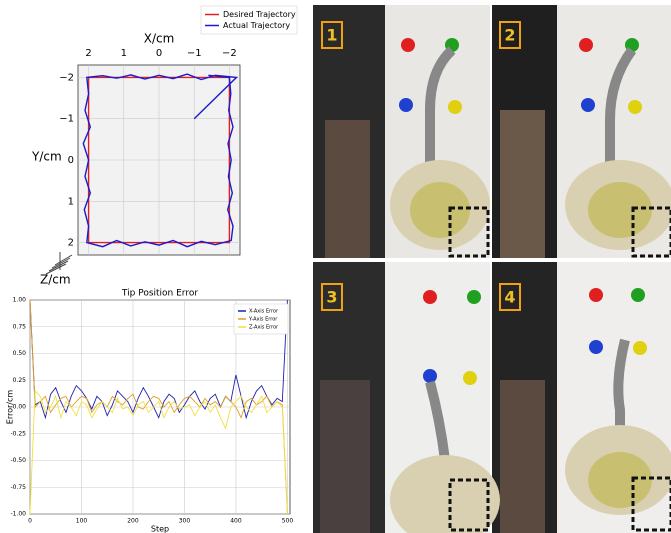 This screenshot has width=671, height=533. I want to click on legend-label: Desired Trajectory, so click(259, 14).